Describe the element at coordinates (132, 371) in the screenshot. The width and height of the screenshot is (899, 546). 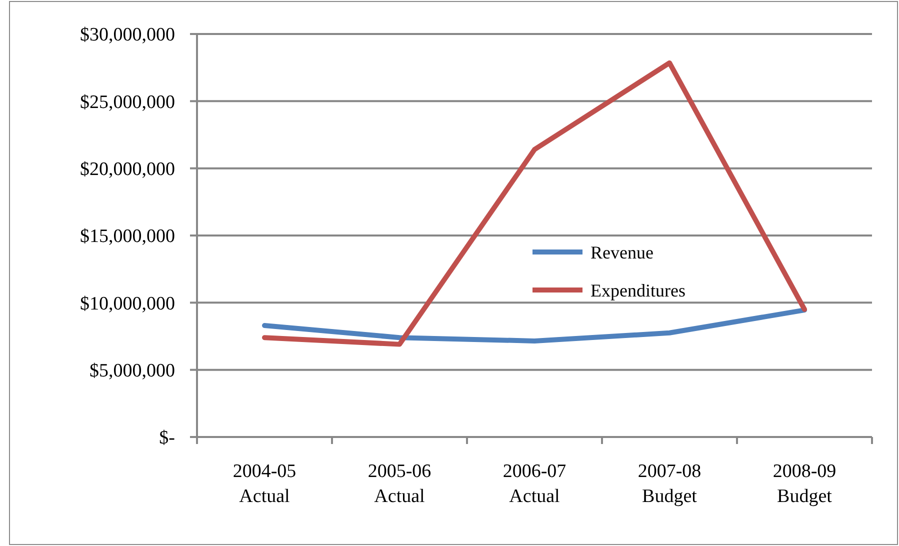
I see `y-tick-label: $5,000,000` at that location.